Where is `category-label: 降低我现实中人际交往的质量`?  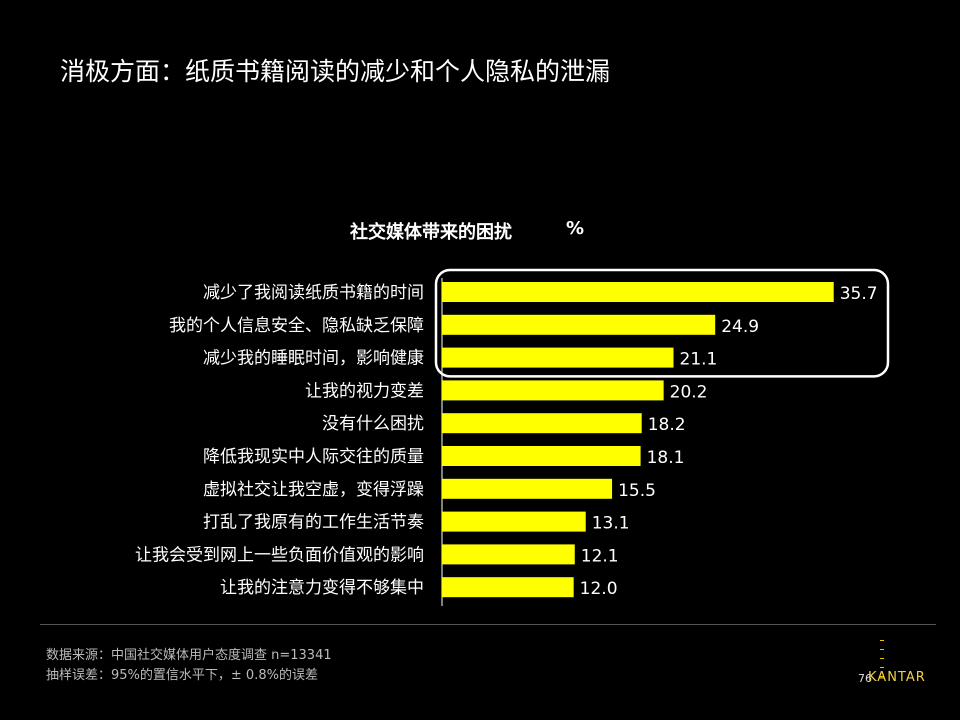 category-label: 降低我现实中人际交往的质量 is located at coordinates (313, 457).